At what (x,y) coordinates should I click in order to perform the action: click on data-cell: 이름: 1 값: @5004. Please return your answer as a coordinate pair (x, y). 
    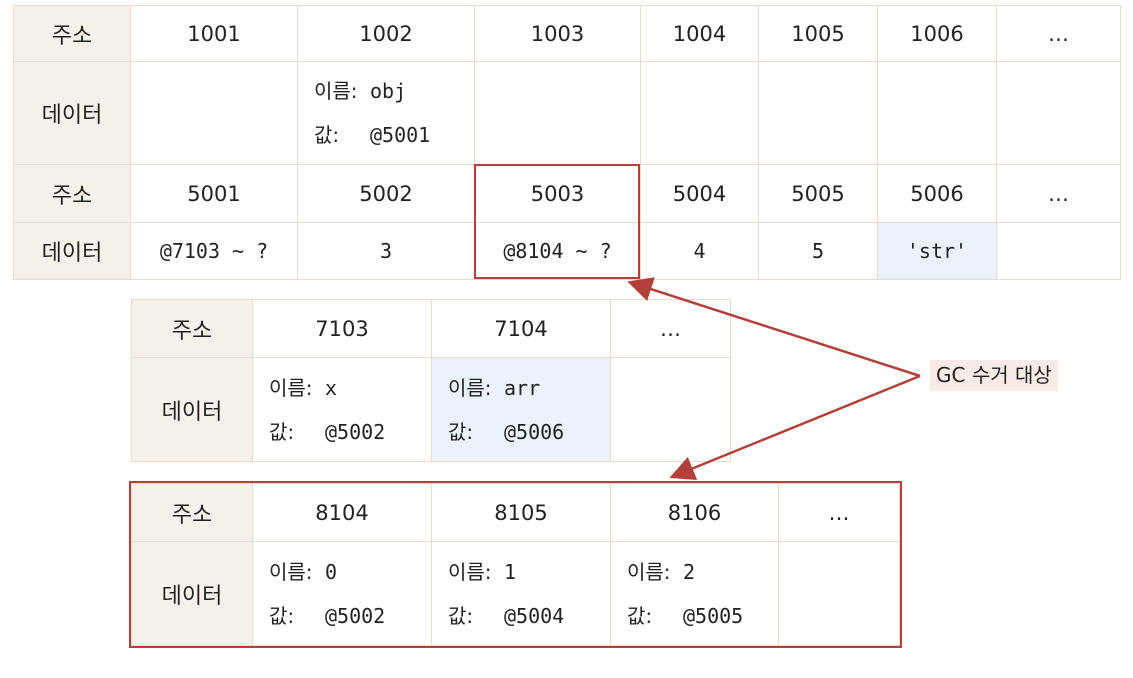
    Looking at the image, I should click on (521, 593).